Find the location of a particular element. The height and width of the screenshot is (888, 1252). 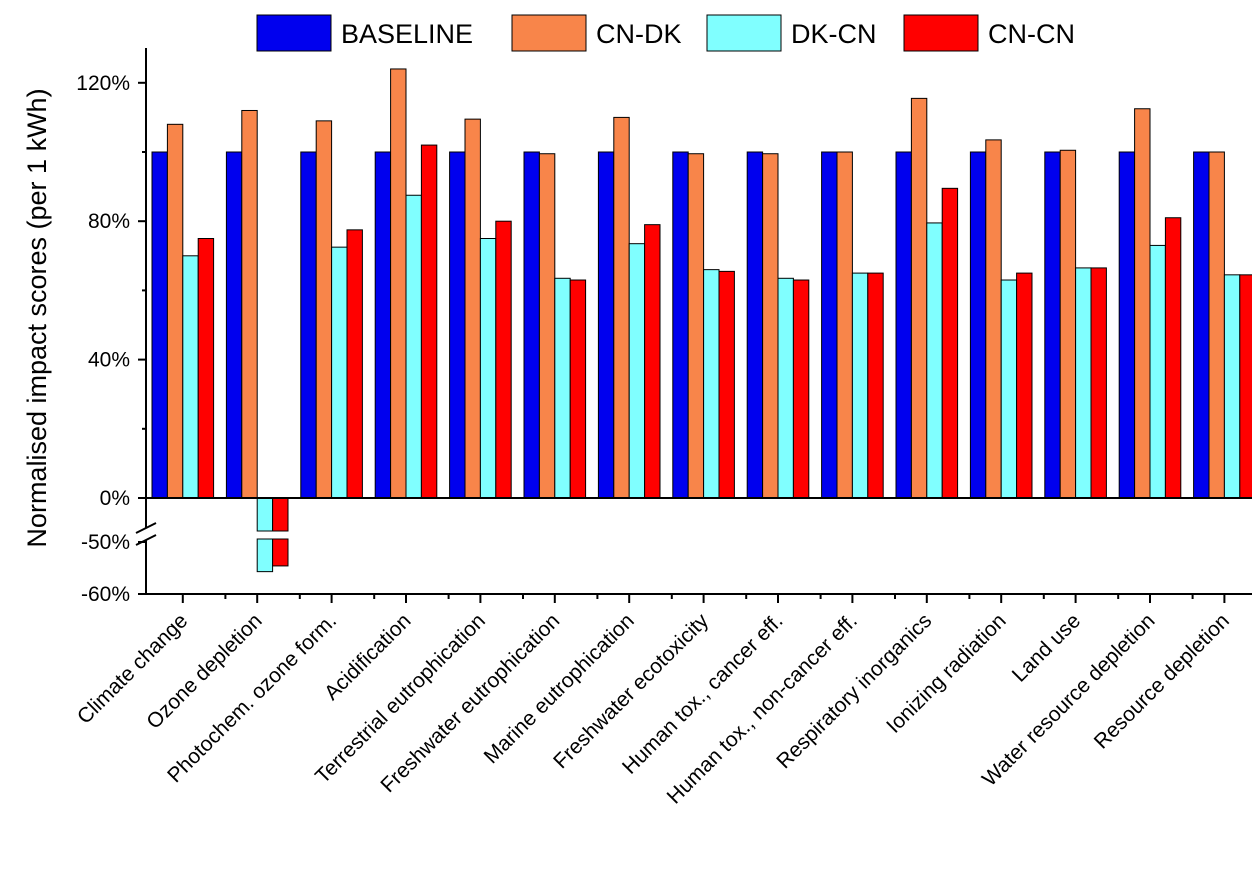

bar-dk-cn-ionizing-radiation is located at coordinates (1009, 389).